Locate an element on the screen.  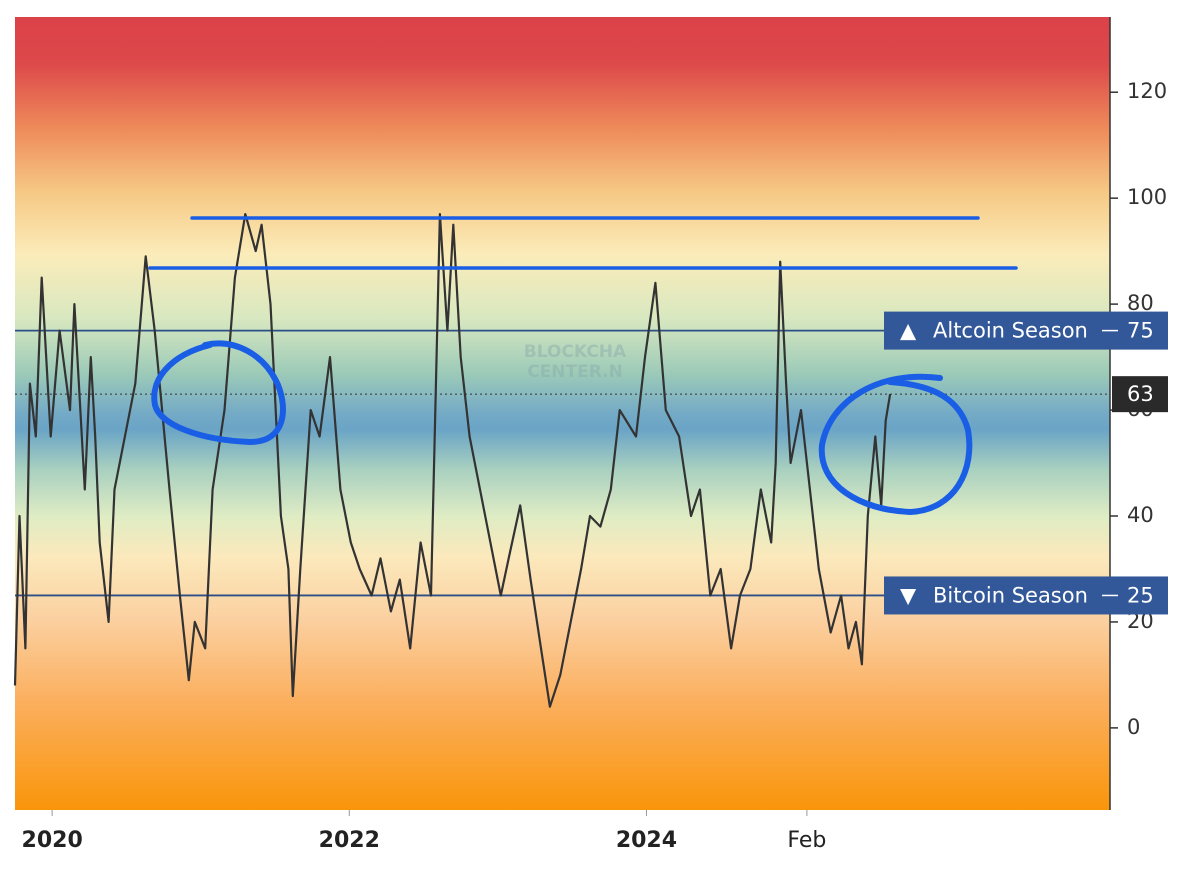
current-value-label: 63 is located at coordinates (1140, 394).